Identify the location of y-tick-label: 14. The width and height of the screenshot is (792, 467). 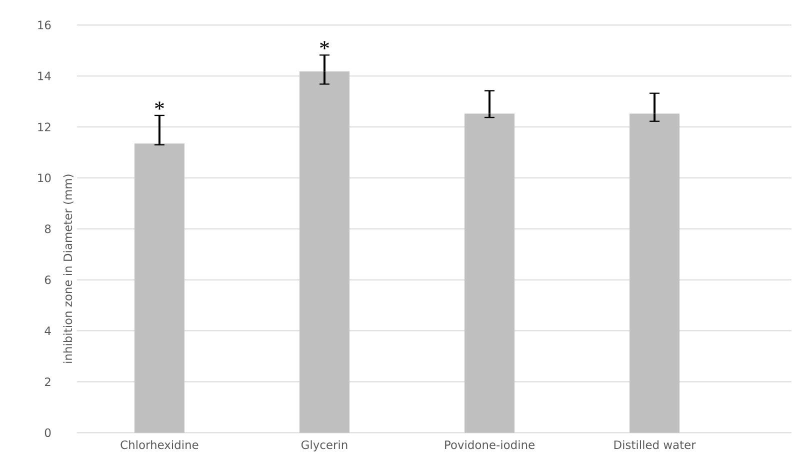
(44, 76).